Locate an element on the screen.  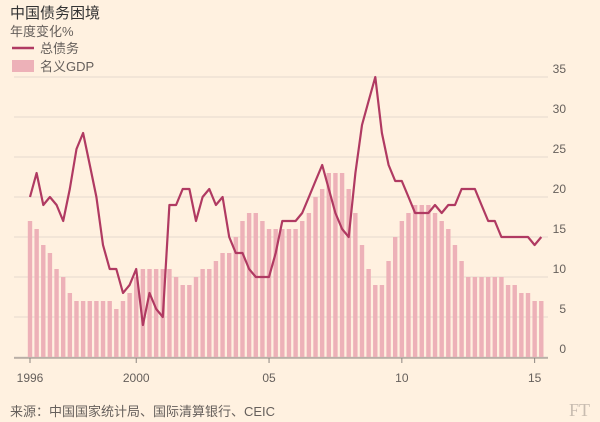
logo: FT is located at coordinates (579, 410).